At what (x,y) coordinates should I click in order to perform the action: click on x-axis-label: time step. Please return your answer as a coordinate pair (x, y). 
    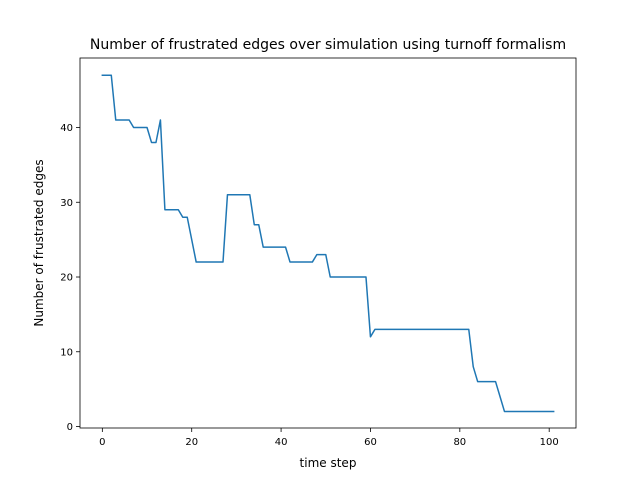
    Looking at the image, I should click on (328, 463).